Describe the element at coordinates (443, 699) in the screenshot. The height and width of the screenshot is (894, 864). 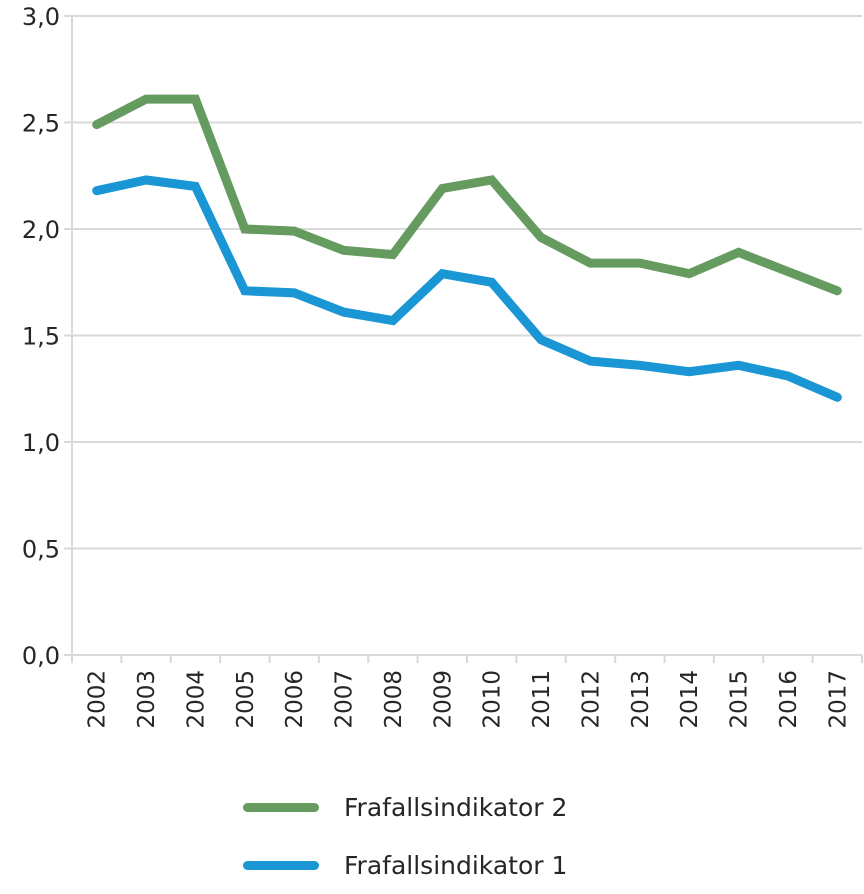
I see `x-tick-label: 2009` at that location.